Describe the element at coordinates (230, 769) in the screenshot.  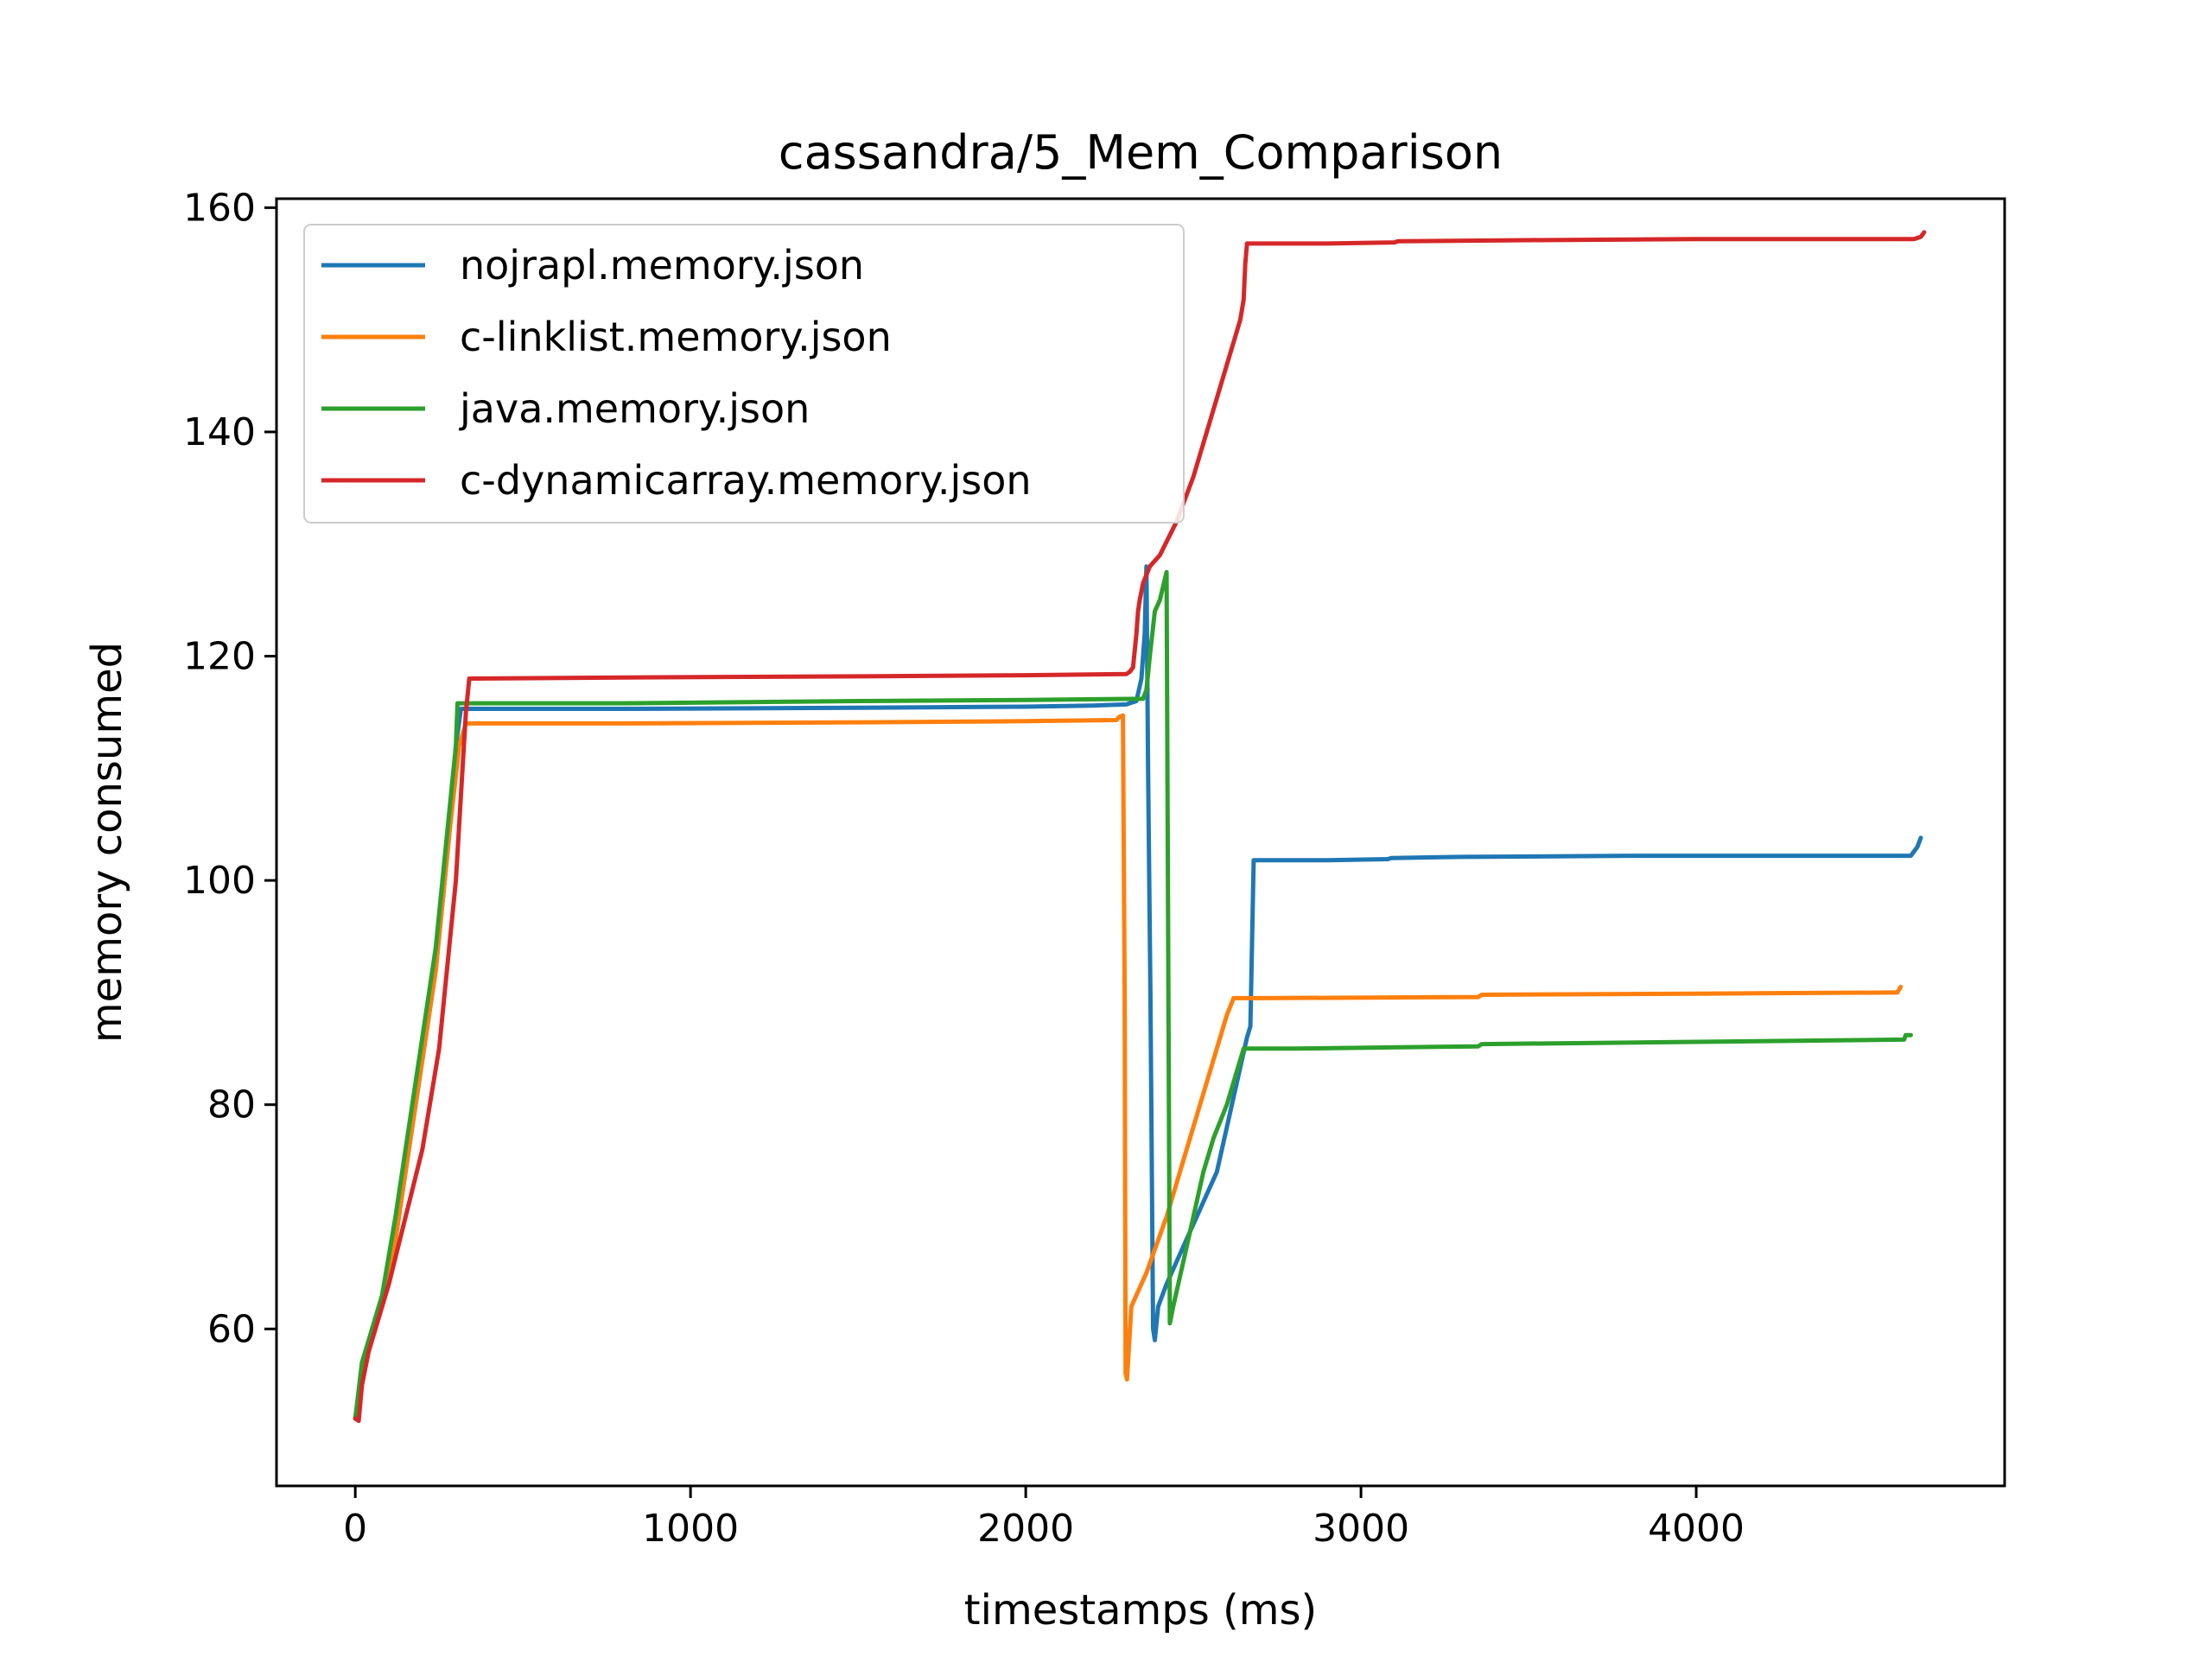
I see `y-axis-ticks: 60 80 100 120 140 160` at that location.